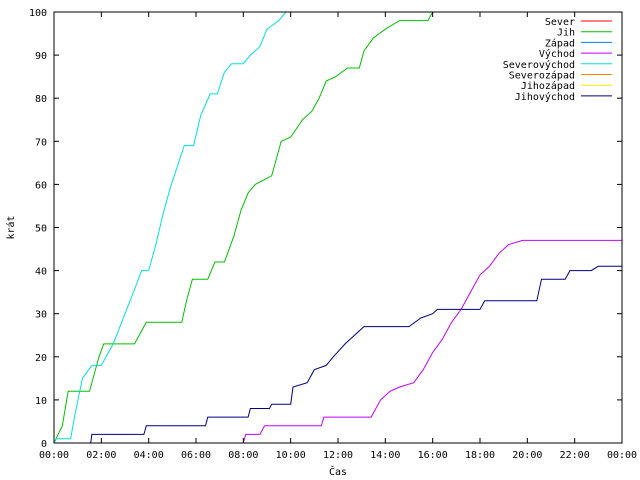  Describe the element at coordinates (566, 33) in the screenshot. I see `legend-label: Jih` at that location.